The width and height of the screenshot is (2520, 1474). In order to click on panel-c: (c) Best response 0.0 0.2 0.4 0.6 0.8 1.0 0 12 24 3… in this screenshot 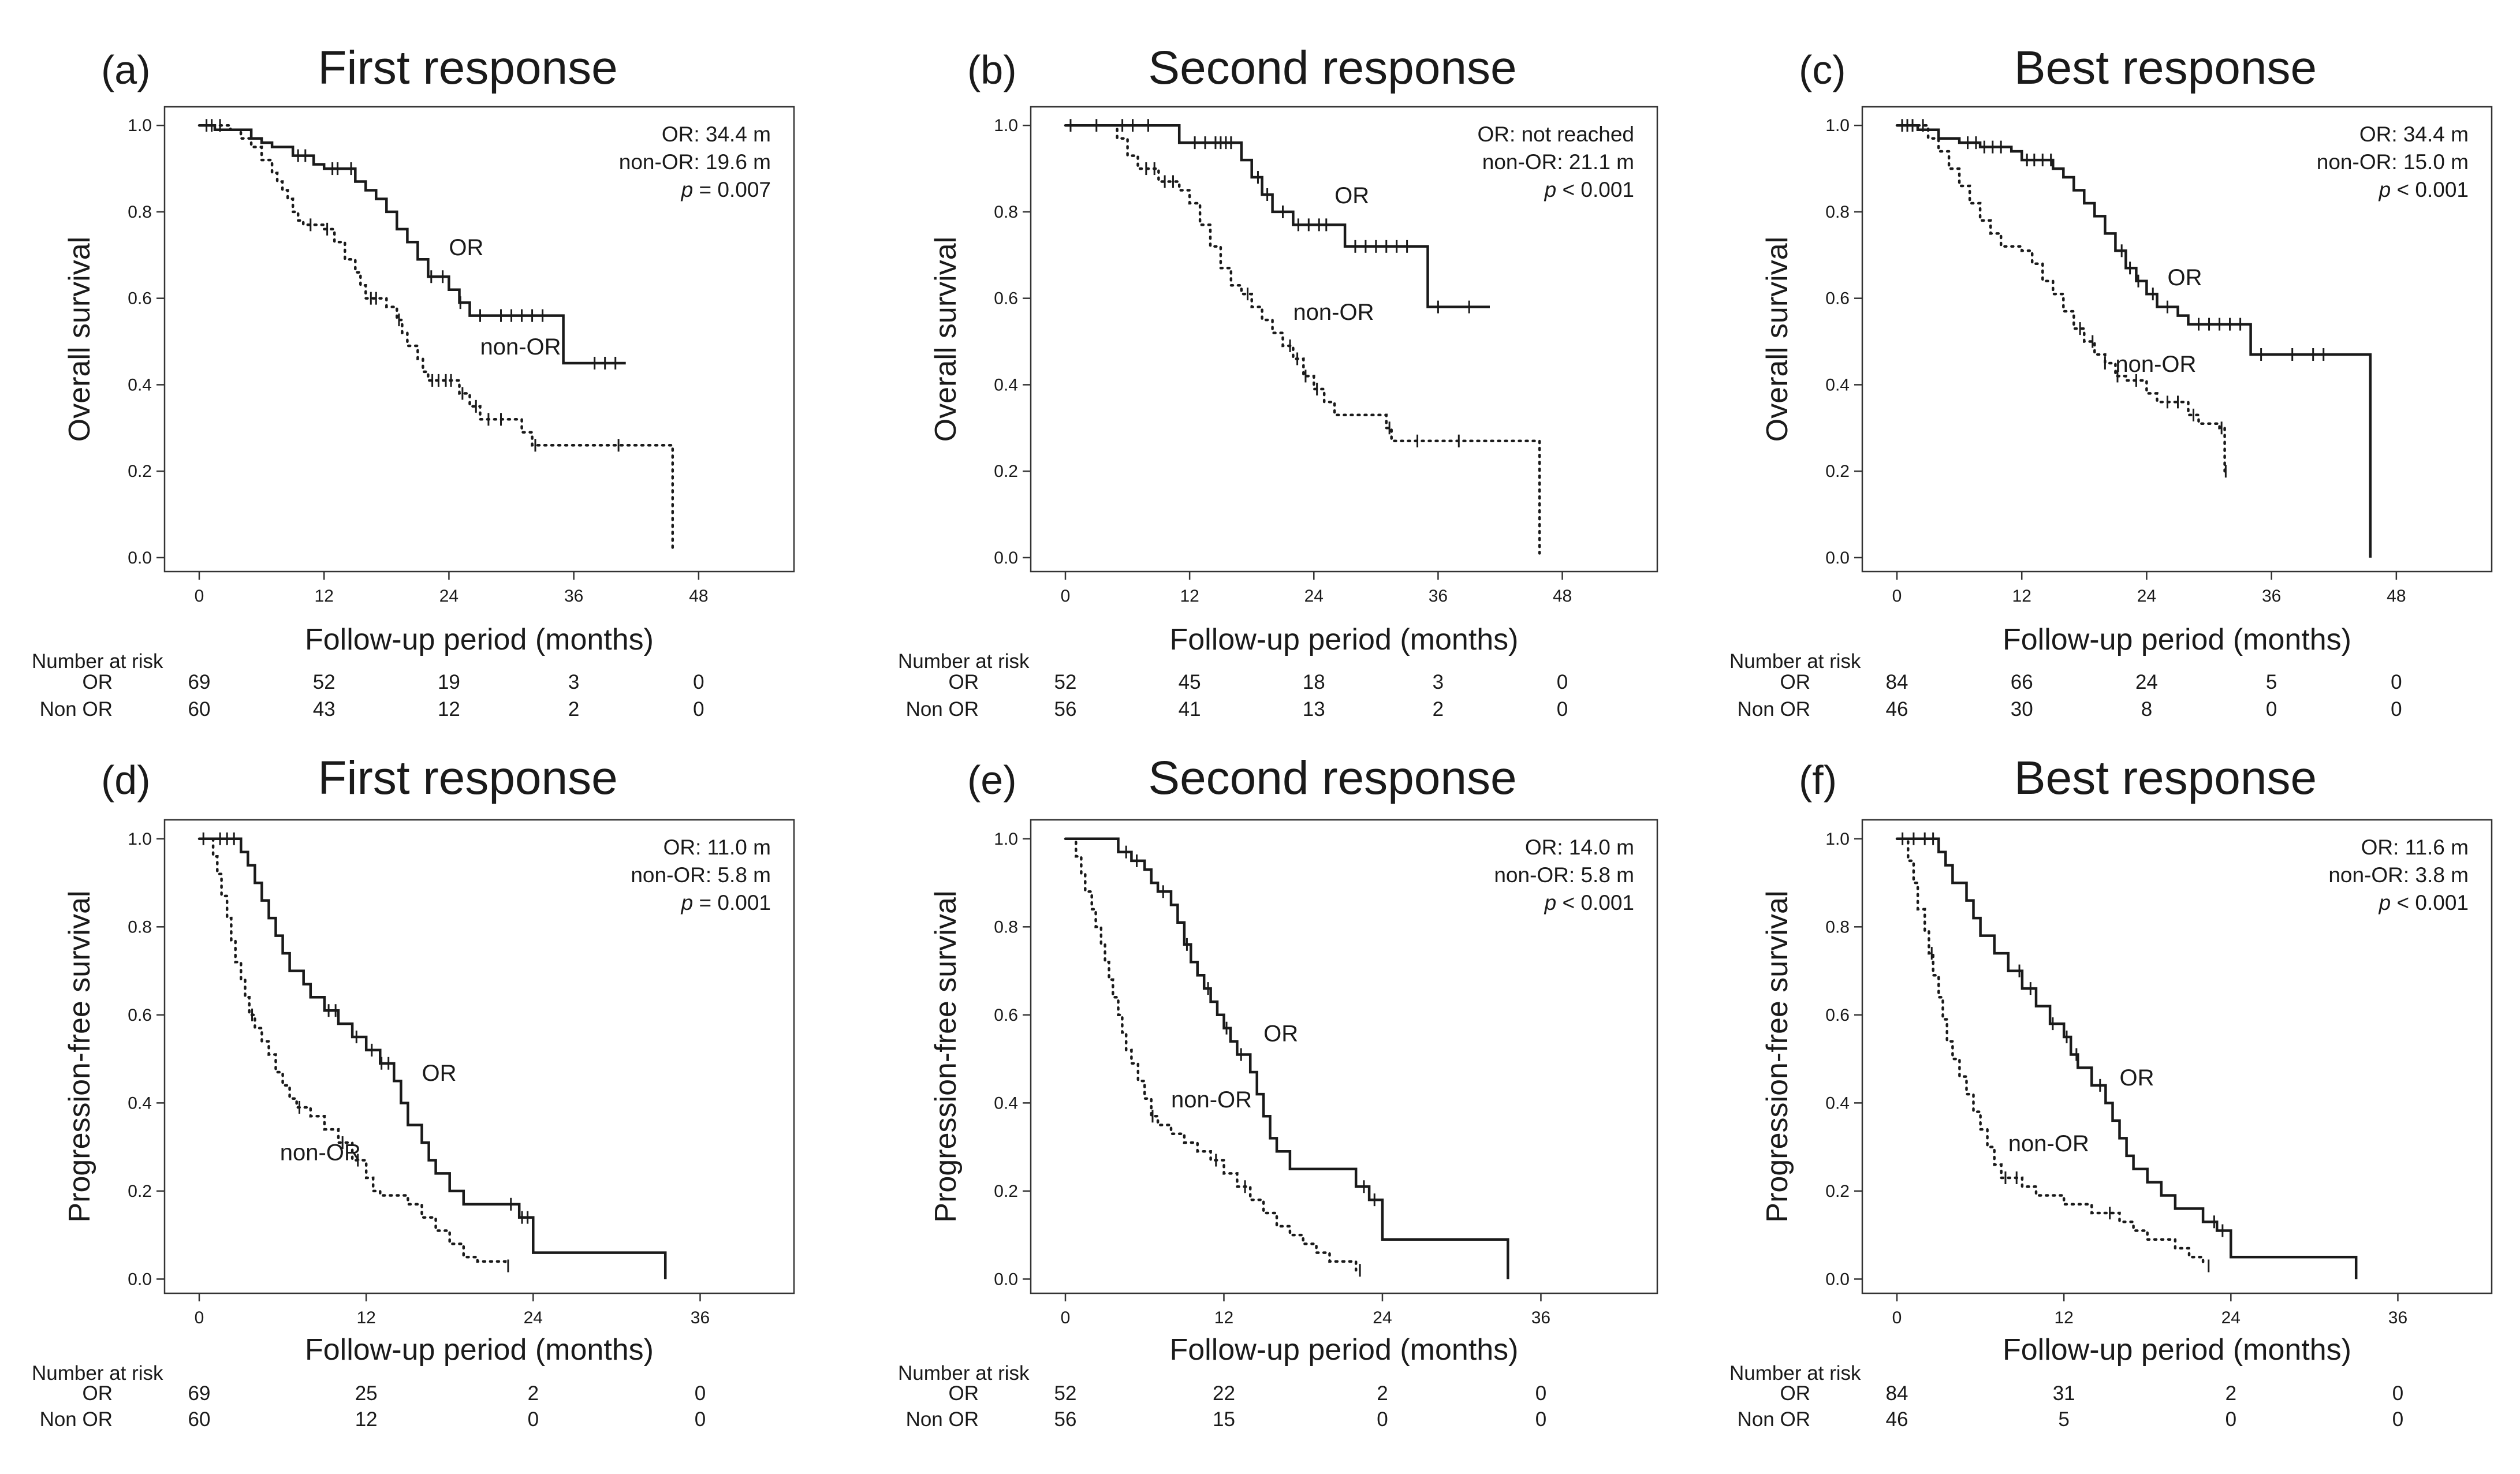, I will do `click(2111, 381)`.